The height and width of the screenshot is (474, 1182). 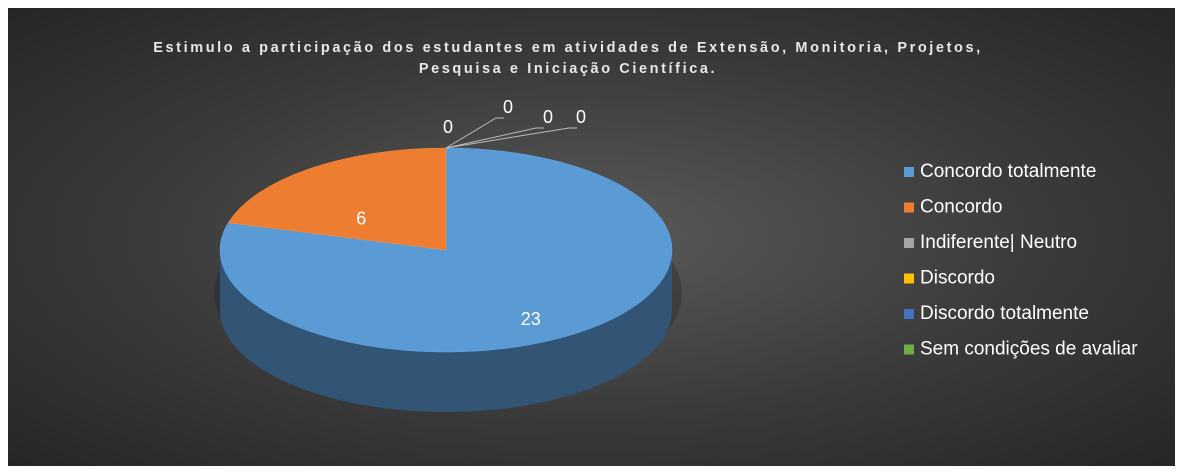 I want to click on legend-label: Concordo totalmente, so click(x=1008, y=171).